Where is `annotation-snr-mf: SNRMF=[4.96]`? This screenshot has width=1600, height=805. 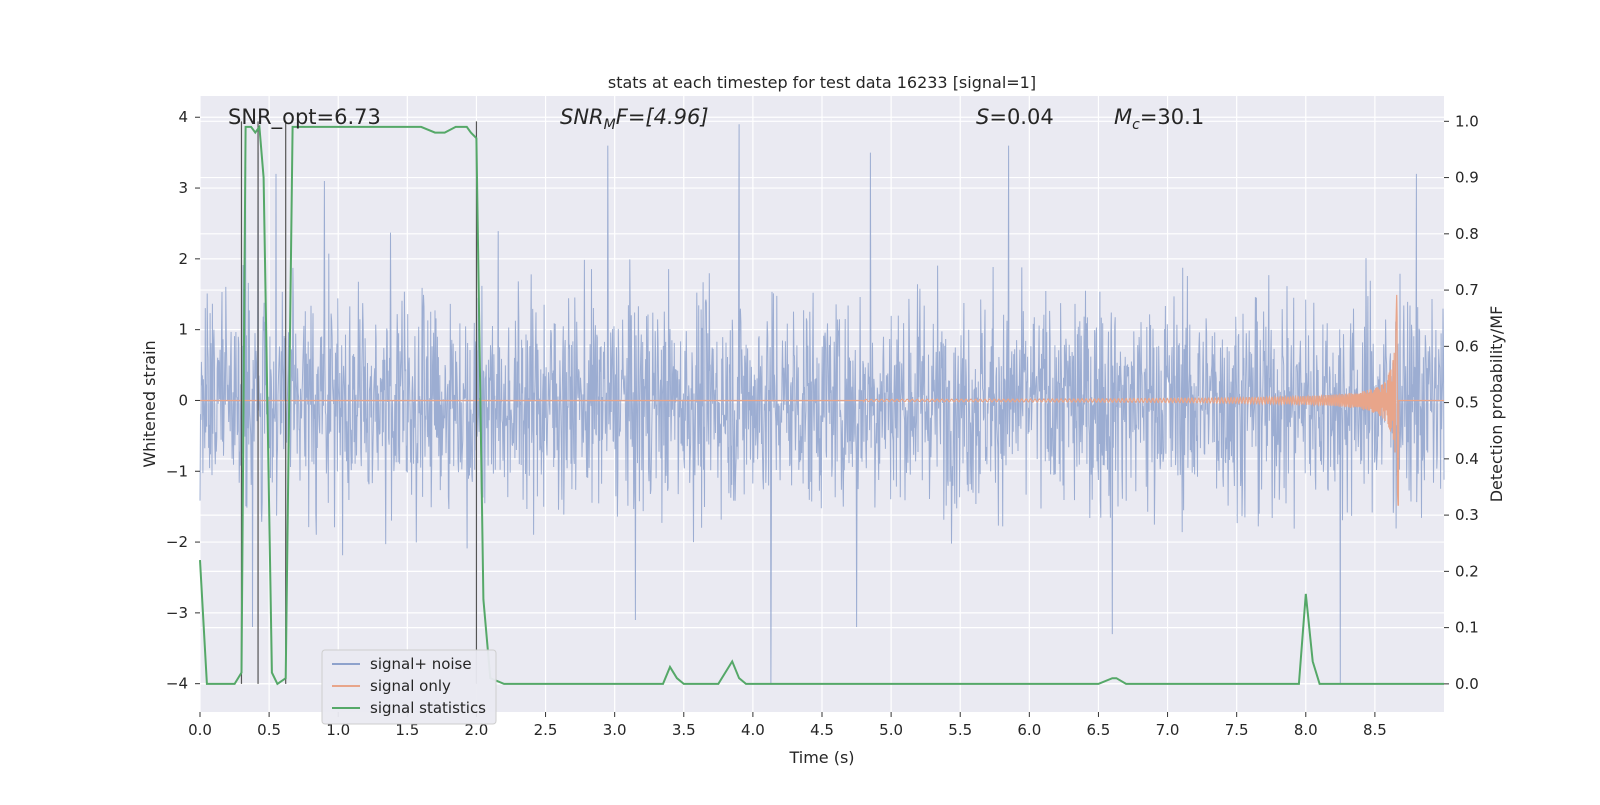 annotation-snr-mf: SNRMF=[4.96] is located at coordinates (634, 119).